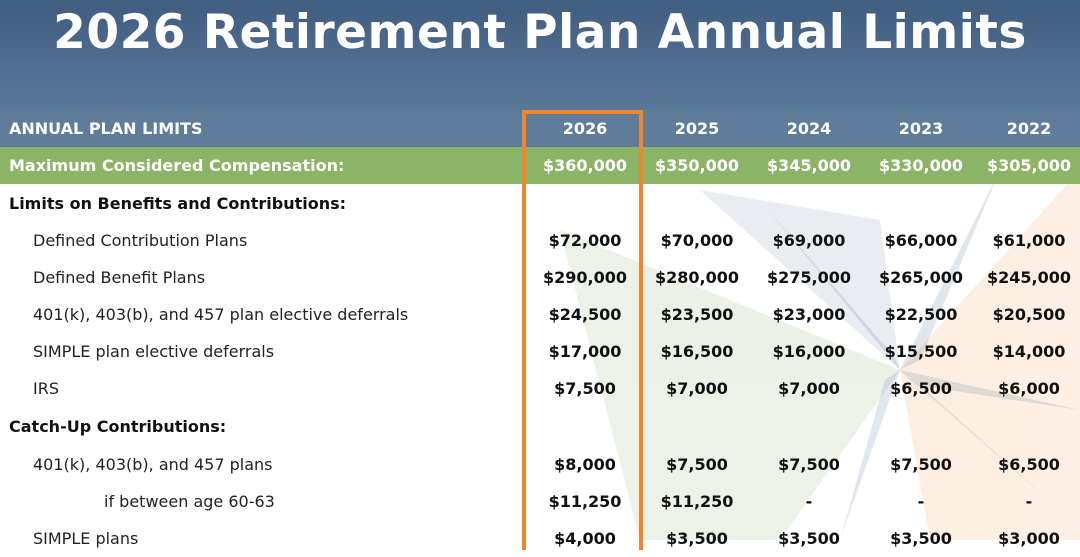 This screenshot has height=557, width=1080. I want to click on value-2026: $17,000, so click(585, 351).